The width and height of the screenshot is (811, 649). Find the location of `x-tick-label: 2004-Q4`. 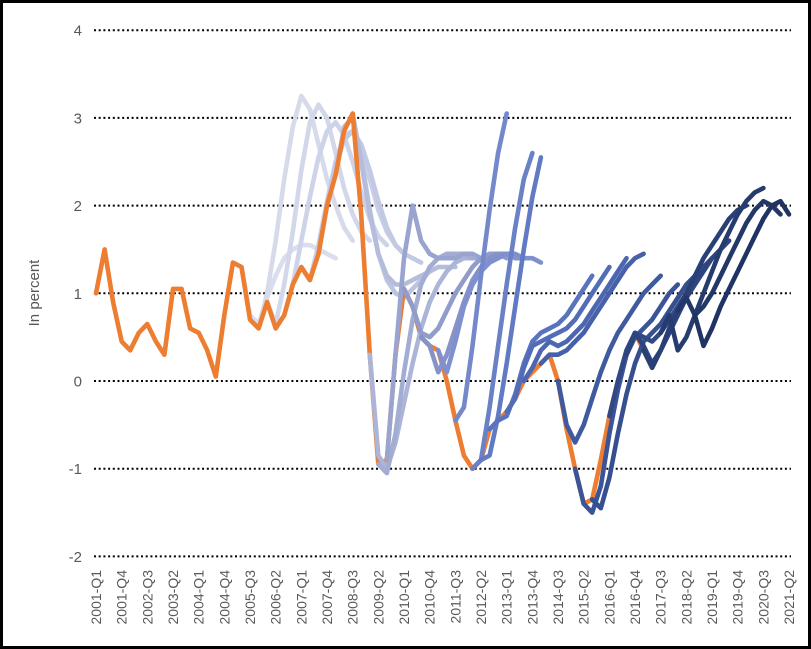

x-tick-label: 2004-Q4 is located at coordinates (224, 597).